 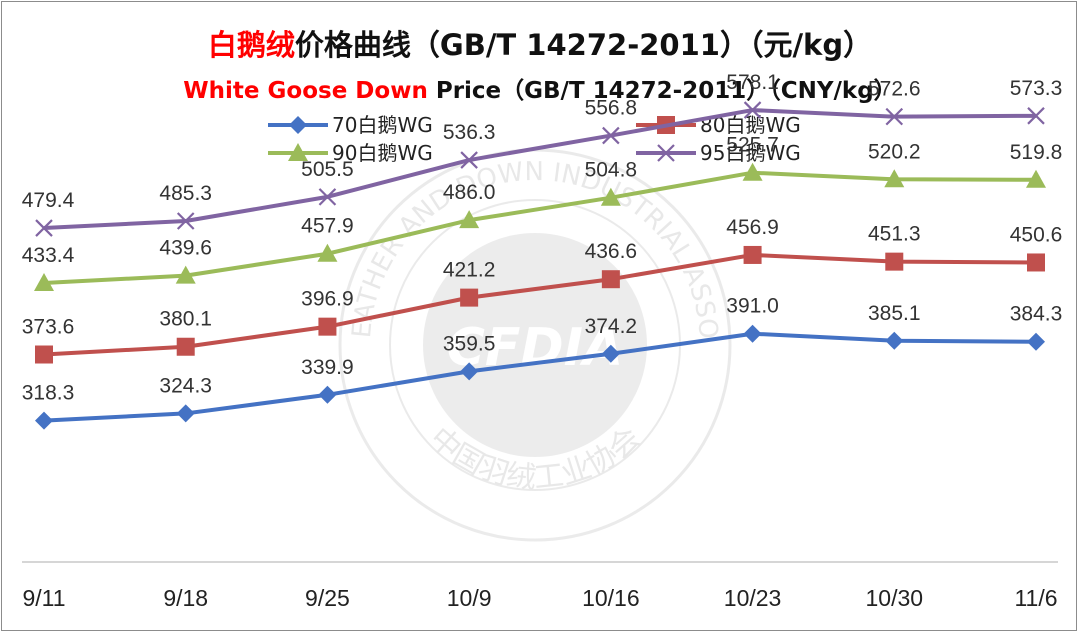 What do you see at coordinates (185, 319) in the screenshot?
I see `data-label: 380.1` at bounding box center [185, 319].